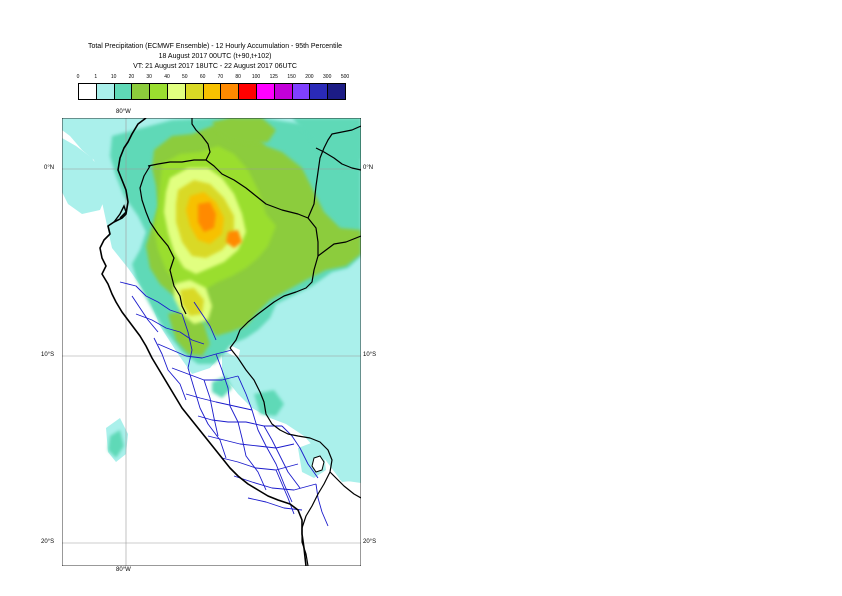 This screenshot has width=842, height=596. What do you see at coordinates (244, 131) in the screenshot?
I see `precip-20-30-north` at bounding box center [244, 131].